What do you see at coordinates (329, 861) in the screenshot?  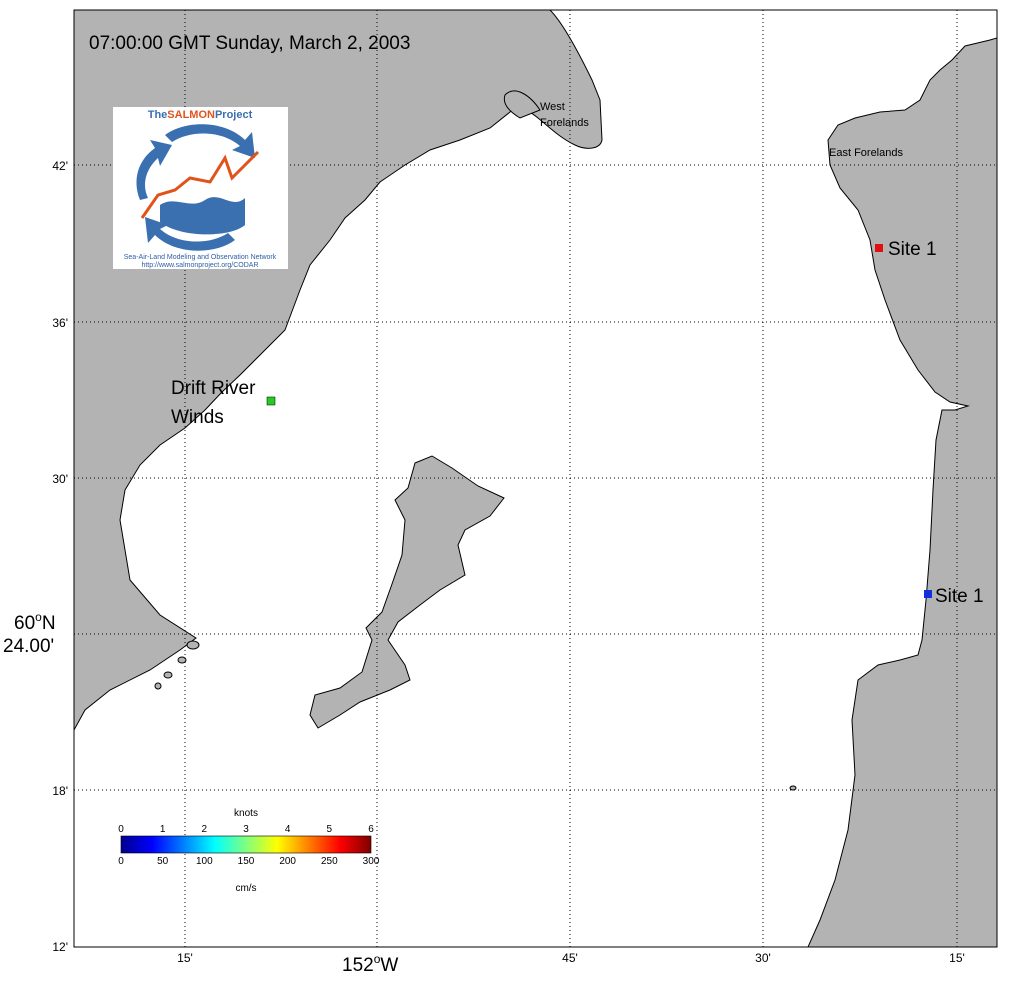 I see `colorbar-cms-tick-label: 250` at bounding box center [329, 861].